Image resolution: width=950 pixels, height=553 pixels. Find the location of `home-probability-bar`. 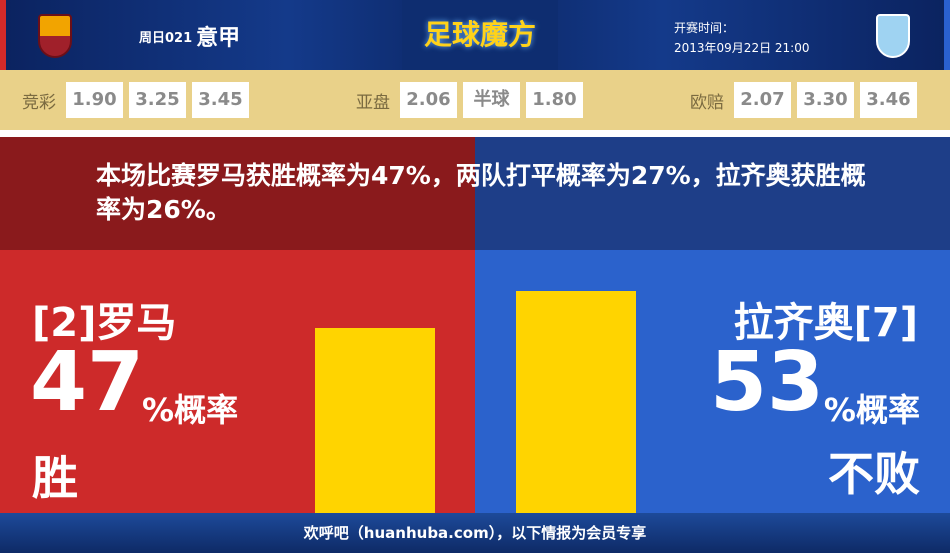

home-probability-bar is located at coordinates (375, 420).